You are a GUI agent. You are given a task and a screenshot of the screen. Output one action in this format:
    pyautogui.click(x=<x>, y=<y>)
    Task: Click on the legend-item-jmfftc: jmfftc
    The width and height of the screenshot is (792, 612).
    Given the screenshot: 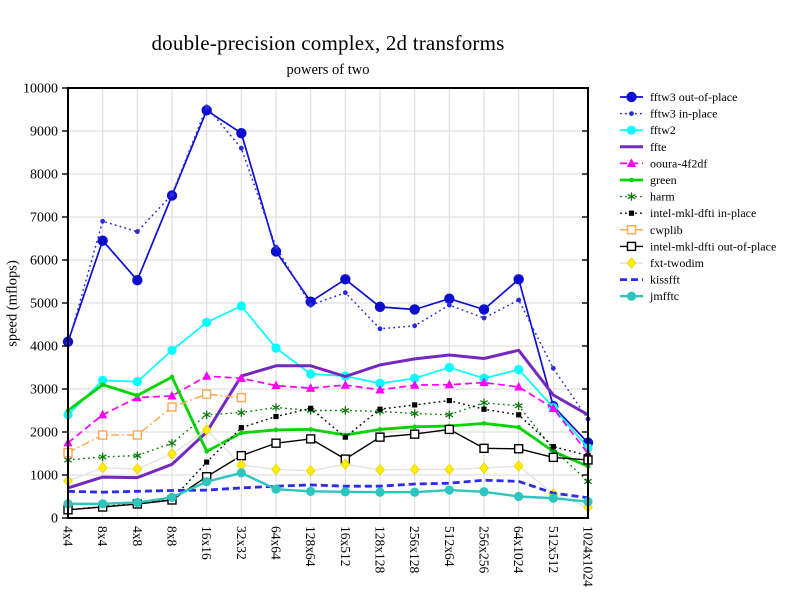 What is the action you would take?
    pyautogui.click(x=649, y=296)
    